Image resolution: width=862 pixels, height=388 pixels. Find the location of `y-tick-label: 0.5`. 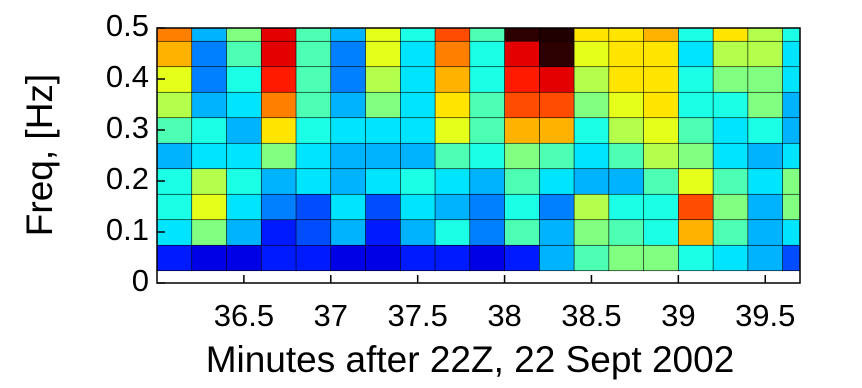

y-tick-label: 0.5 is located at coordinates (127, 25).